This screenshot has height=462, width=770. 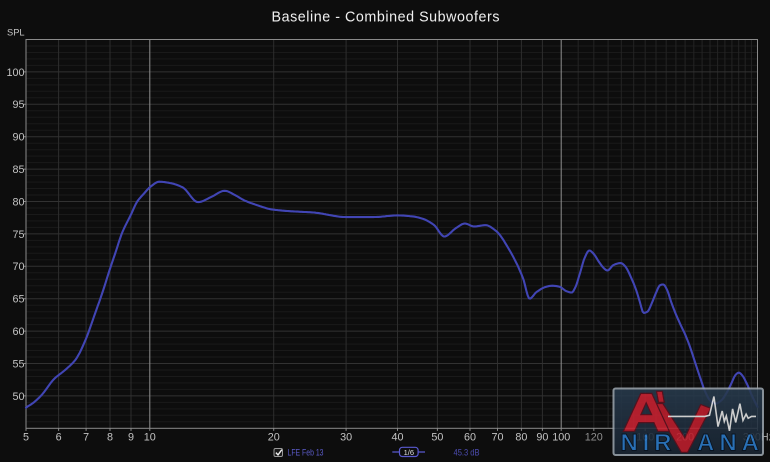 What do you see at coordinates (346, 437) in the screenshot?
I see `svg-text: 30` at bounding box center [346, 437].